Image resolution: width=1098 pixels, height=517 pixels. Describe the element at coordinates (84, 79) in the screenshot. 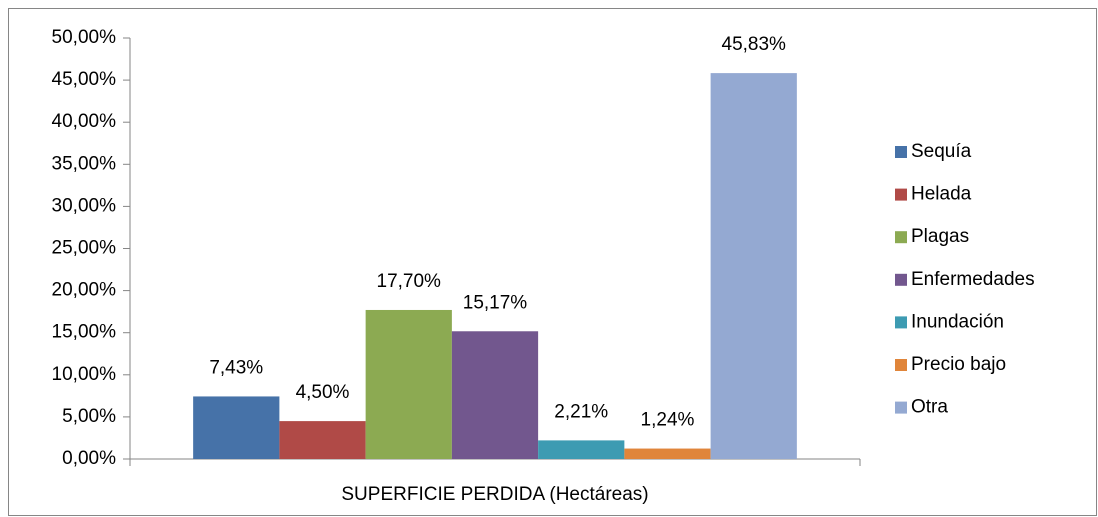

I see `y-tick-label: 45,00%` at that location.